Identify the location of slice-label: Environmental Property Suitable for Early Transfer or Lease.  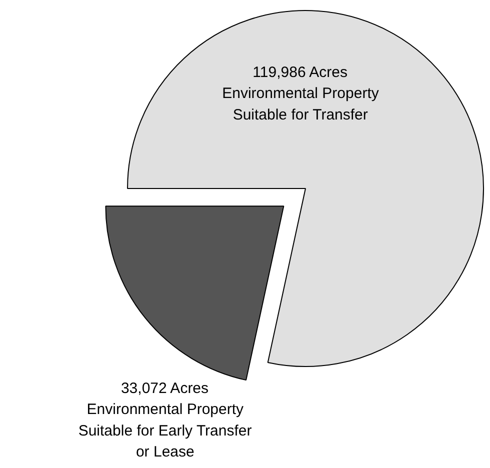
(165, 431).